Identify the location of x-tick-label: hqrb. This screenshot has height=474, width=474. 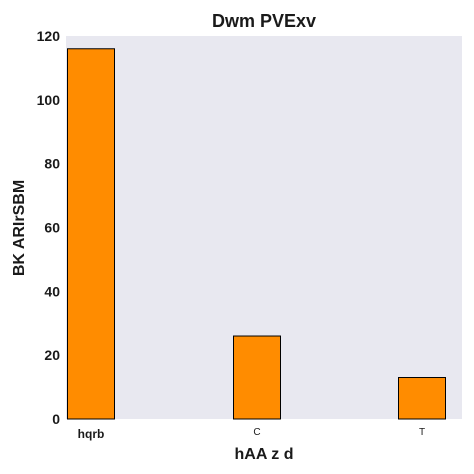
(91, 434).